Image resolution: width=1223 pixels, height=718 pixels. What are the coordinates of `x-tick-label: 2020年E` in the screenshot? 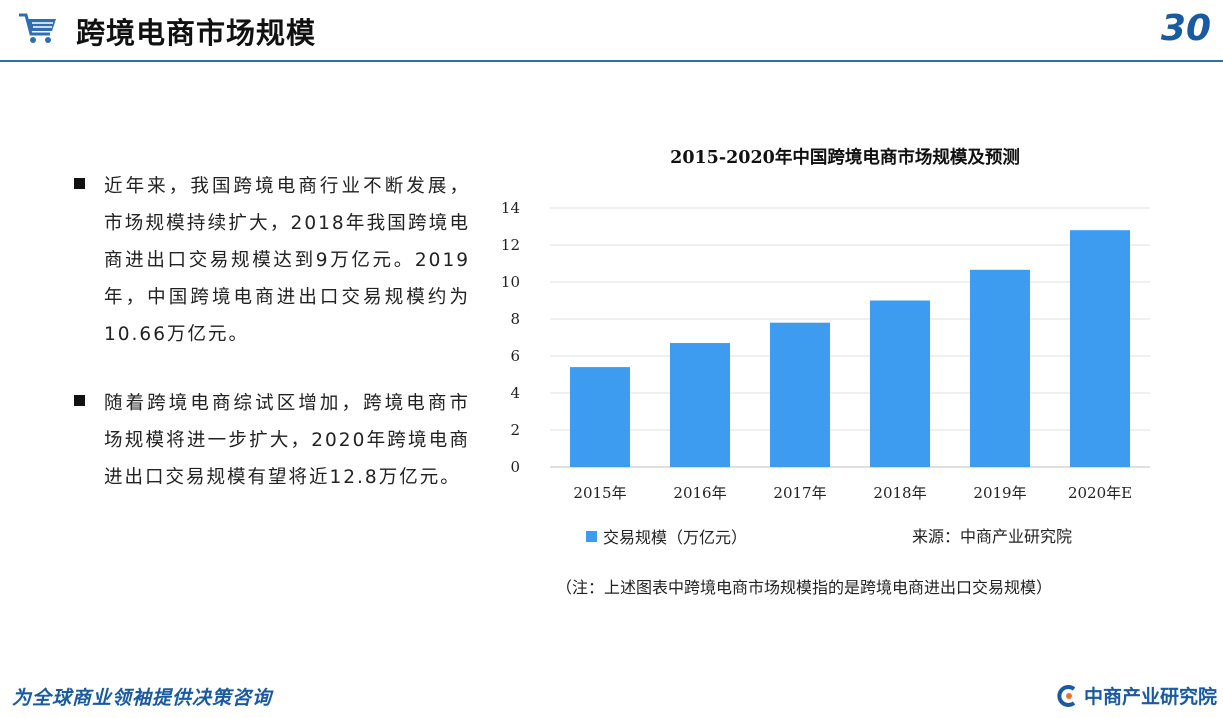 It's located at (1100, 493).